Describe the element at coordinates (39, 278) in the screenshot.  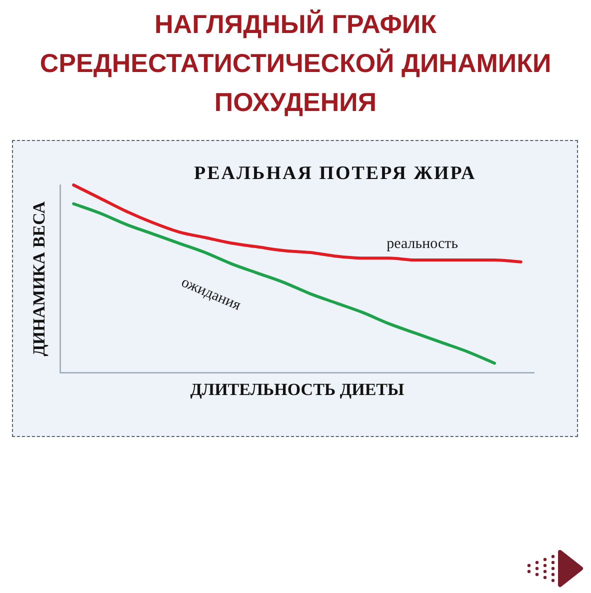
I see `y-axis-title: ДИНАМИКА ВЕСА` at that location.